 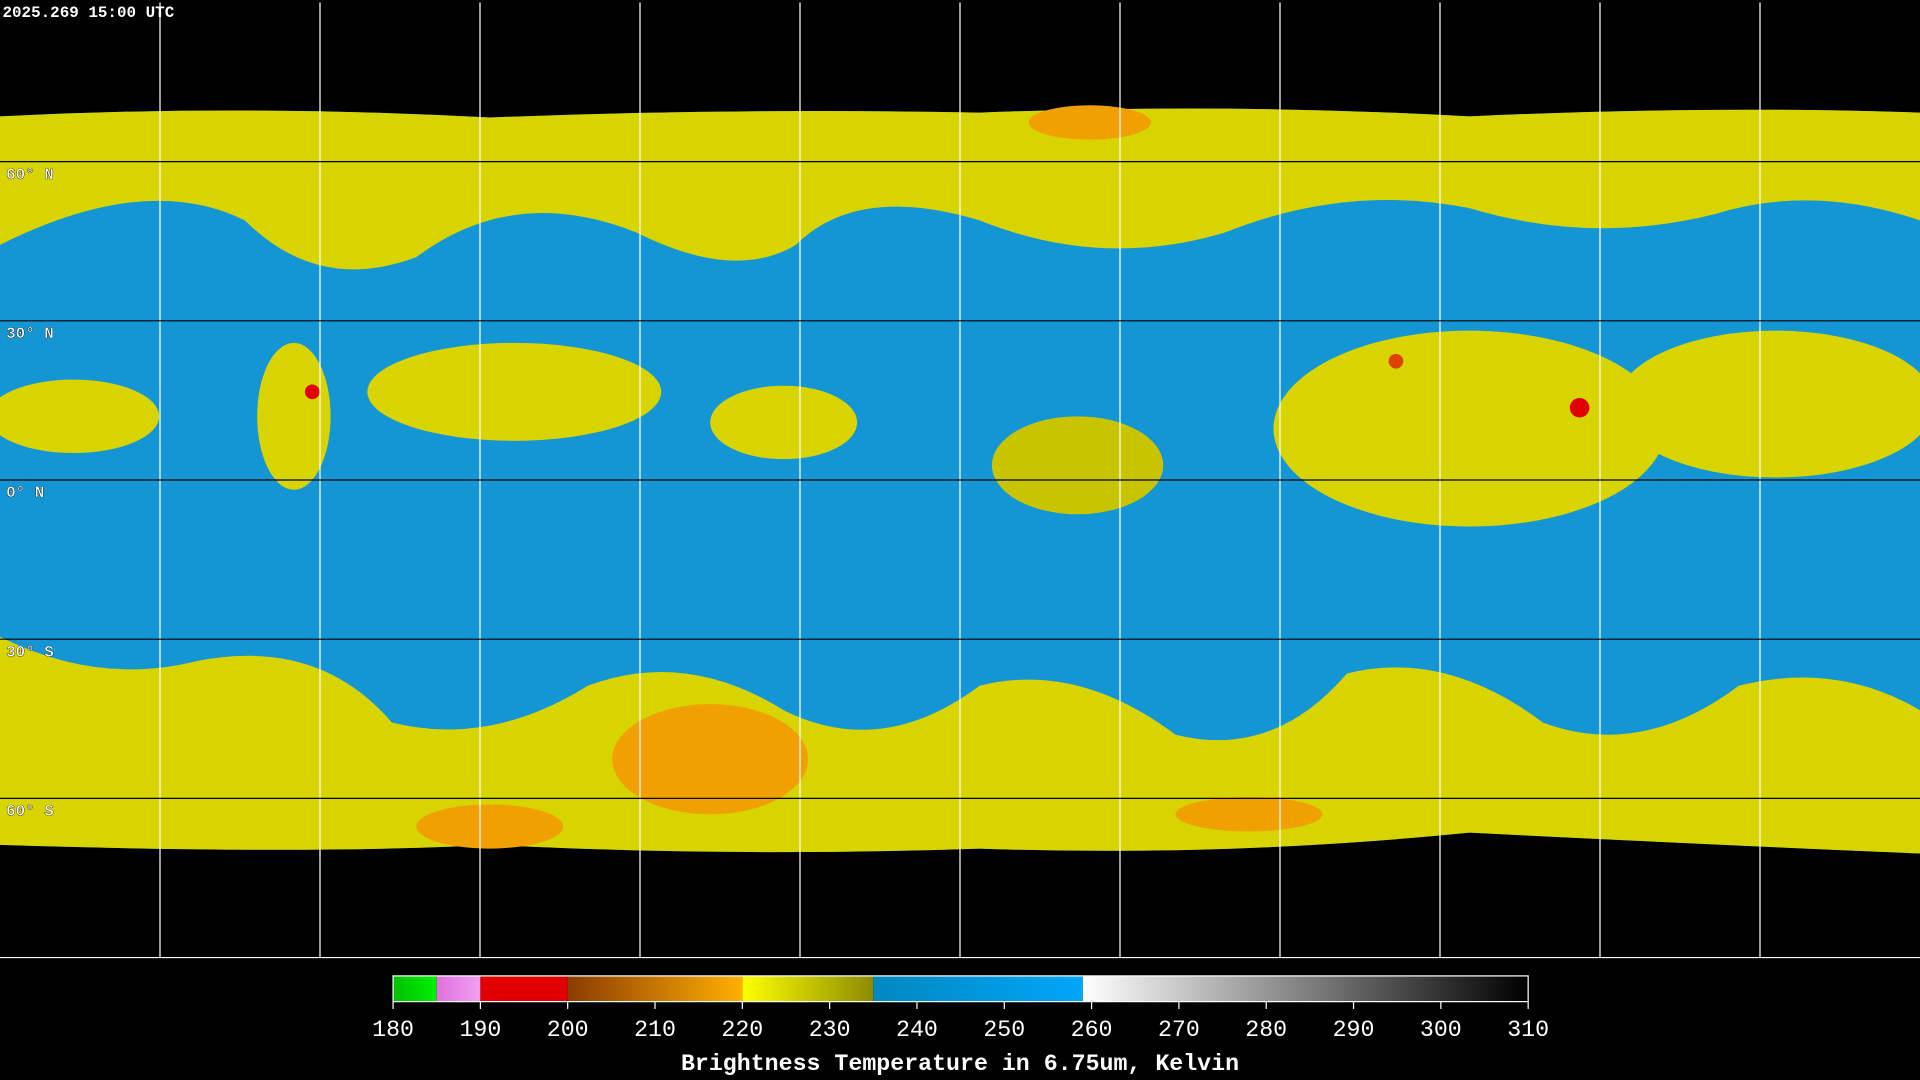 I want to click on colorbar-tick-label: 270, so click(x=1179, y=1030).